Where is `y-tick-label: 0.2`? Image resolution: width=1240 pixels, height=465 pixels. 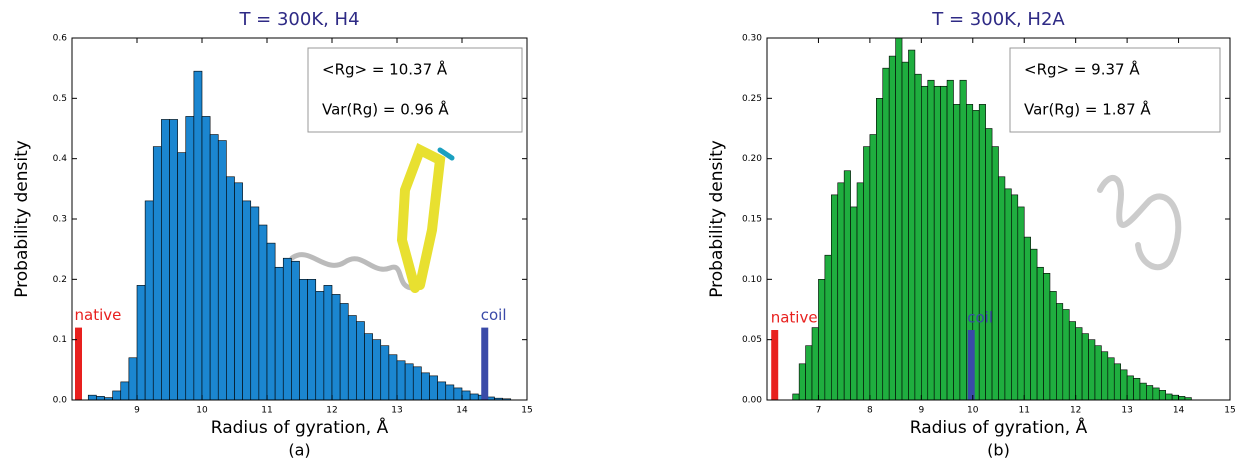 y-tick-label: 0.2 is located at coordinates (60, 280).